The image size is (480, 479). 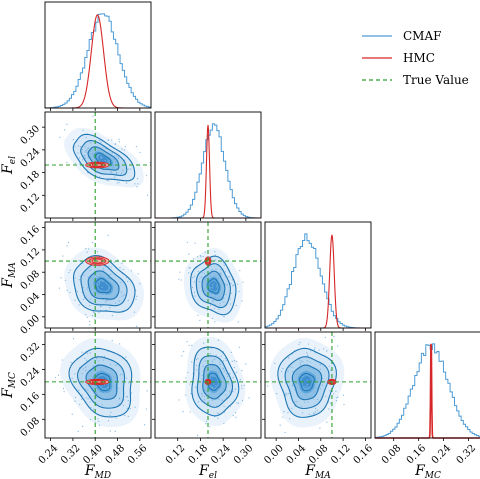 What do you see at coordinates (207, 471) in the screenshot?
I see `x-axis-label-1: Fel` at bounding box center [207, 471].